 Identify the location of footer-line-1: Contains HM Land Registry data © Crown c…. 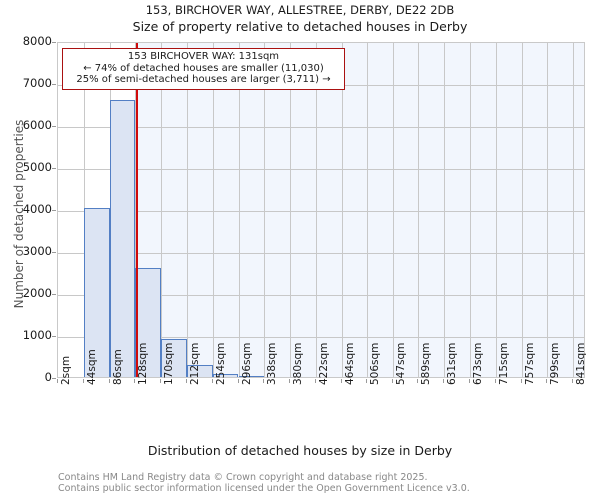
(243, 477).